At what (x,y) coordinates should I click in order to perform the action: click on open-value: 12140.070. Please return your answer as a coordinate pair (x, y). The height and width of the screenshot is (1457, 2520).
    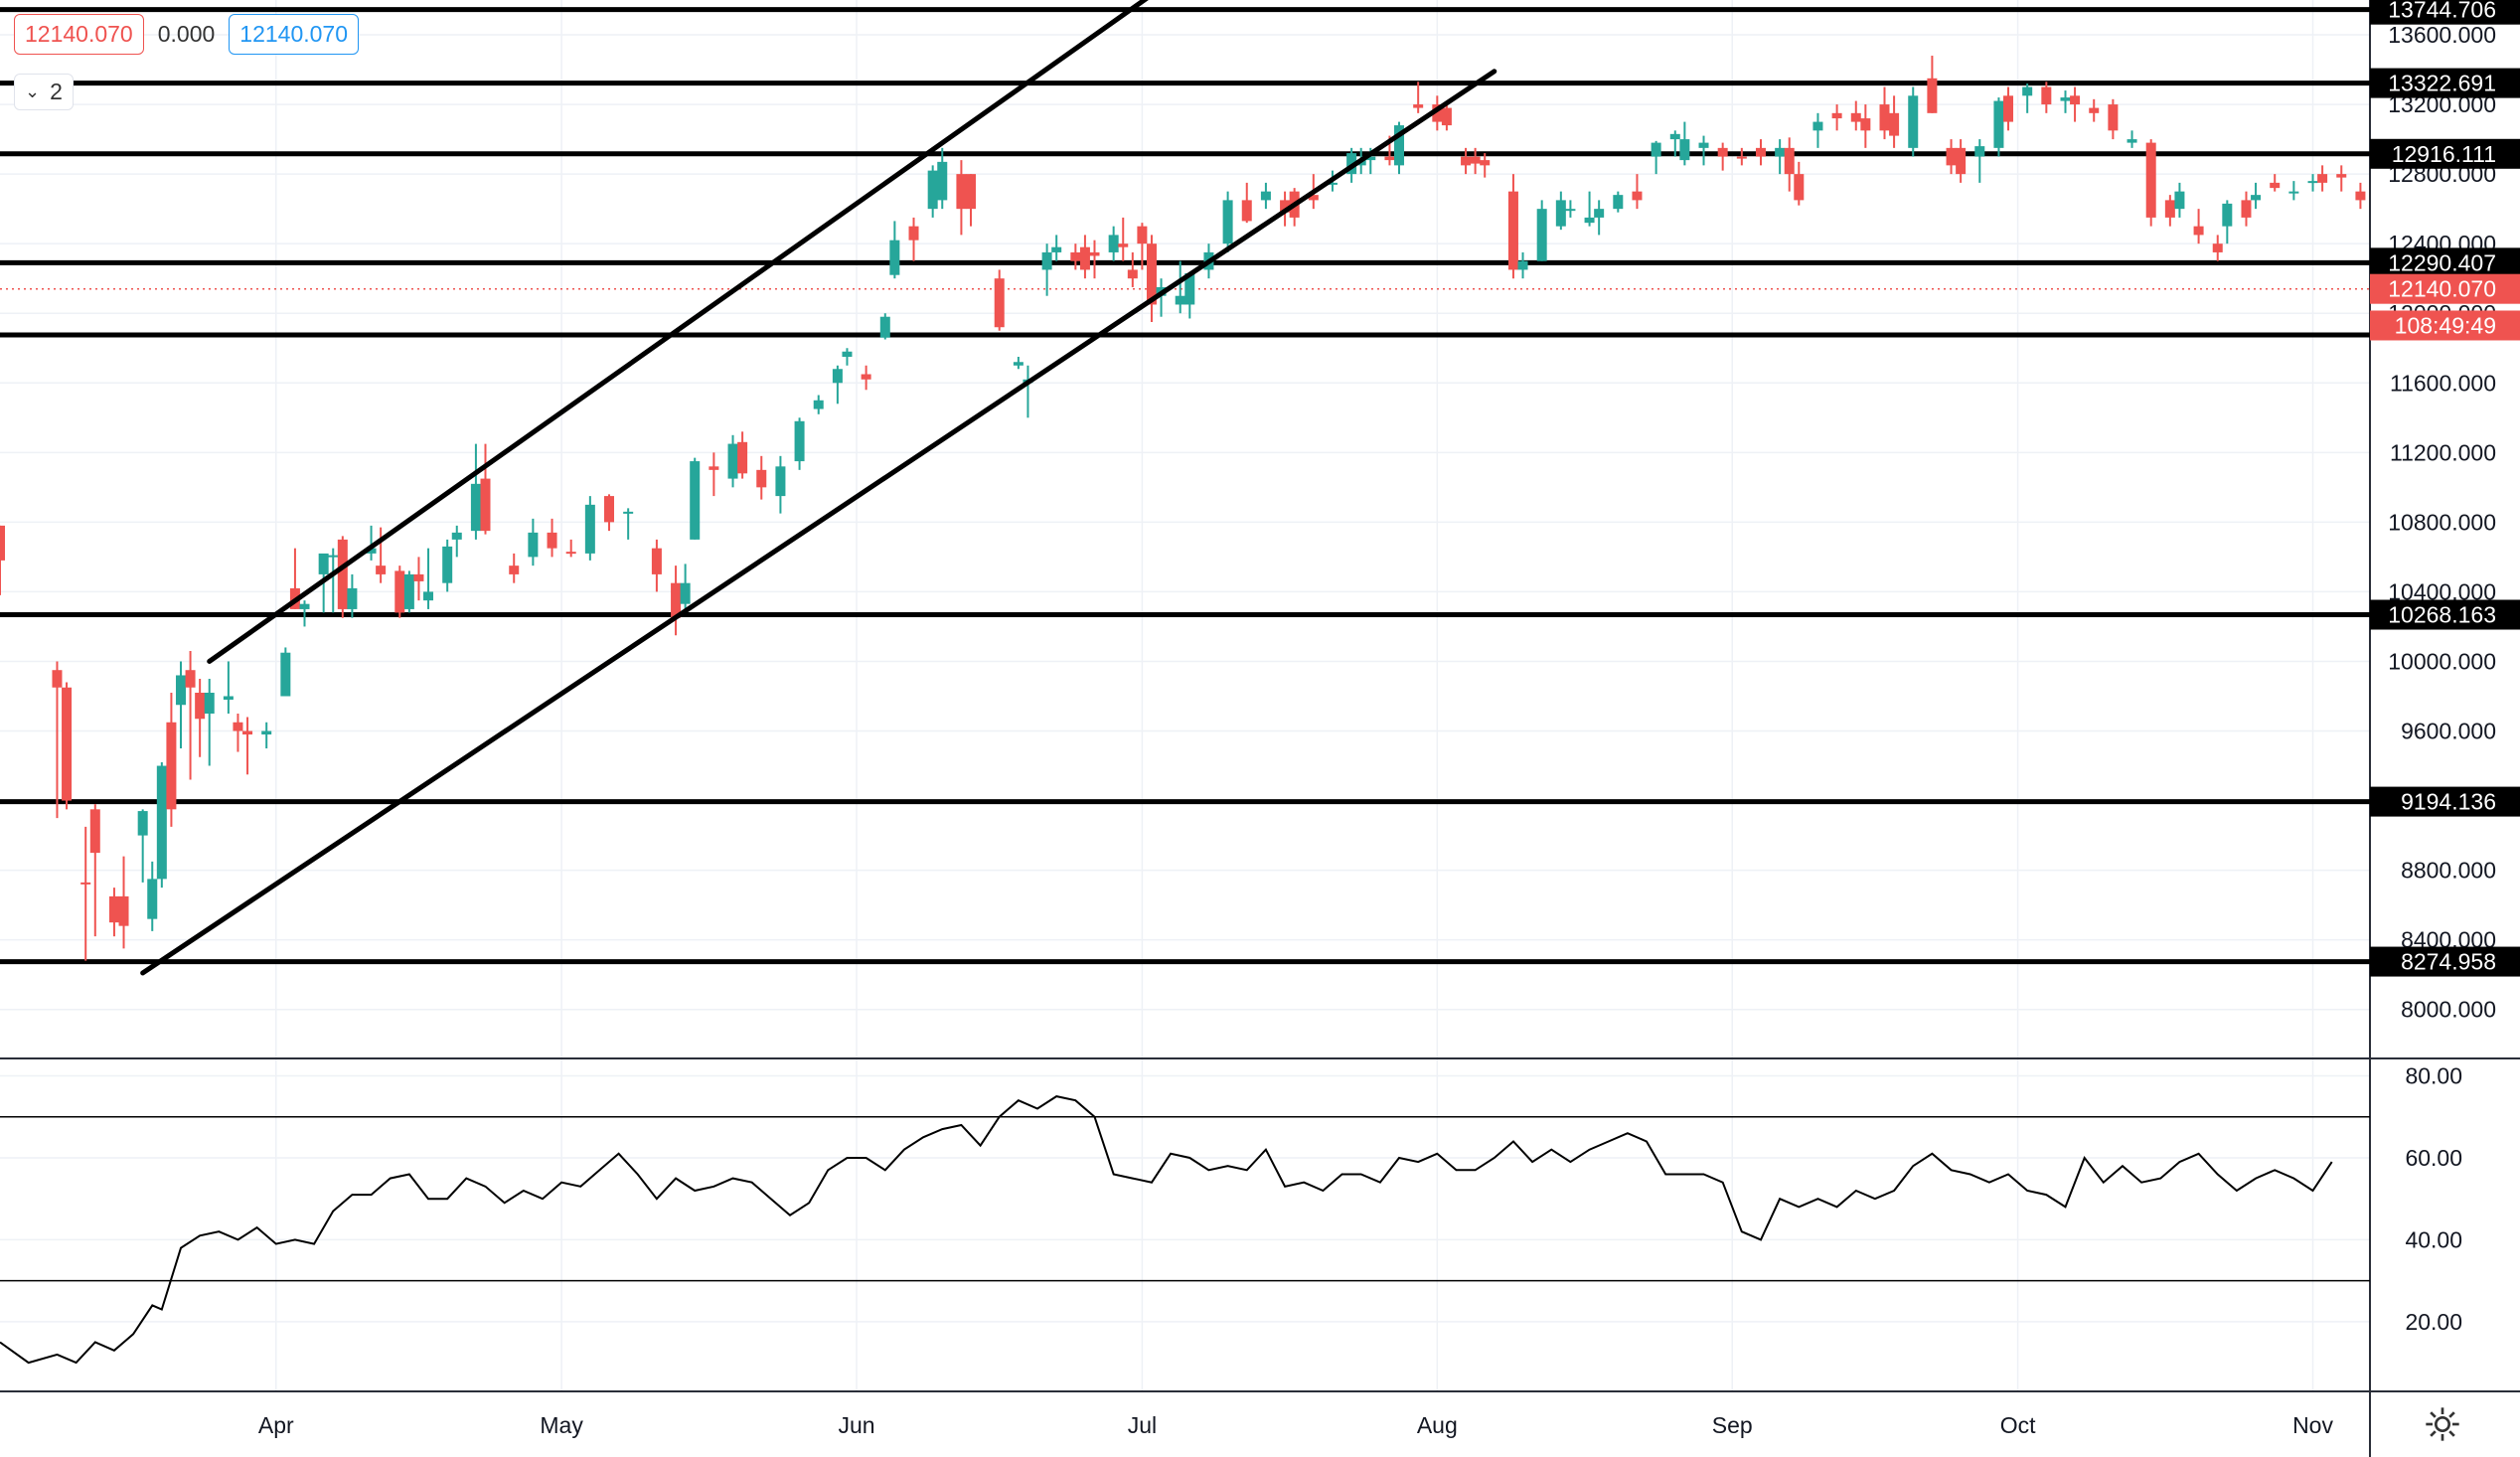
    Looking at the image, I should click on (79, 34).